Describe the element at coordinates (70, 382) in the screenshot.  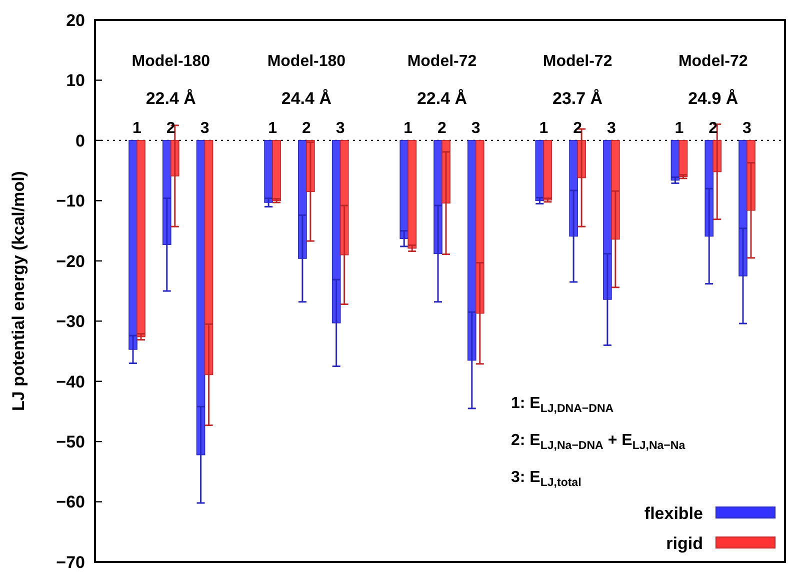
I see `y-tick-label: −40` at that location.